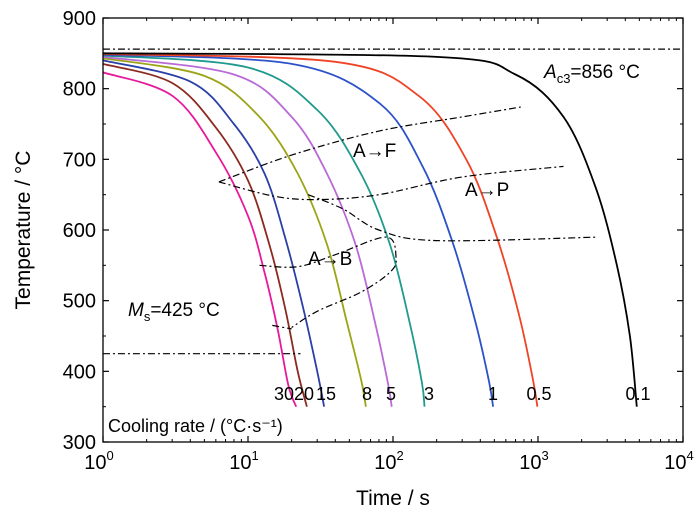 The image size is (700, 521). What do you see at coordinates (326, 394) in the screenshot?
I see `rate-label-15: 15` at bounding box center [326, 394].